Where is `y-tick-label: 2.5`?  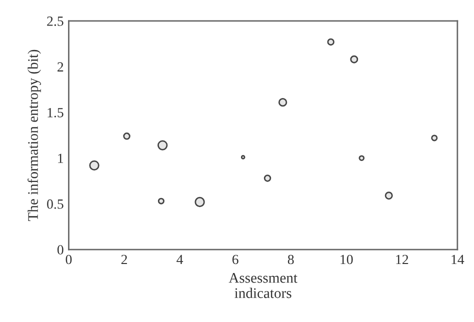
y-tick-label: 2.5 is located at coordinates (55, 21).